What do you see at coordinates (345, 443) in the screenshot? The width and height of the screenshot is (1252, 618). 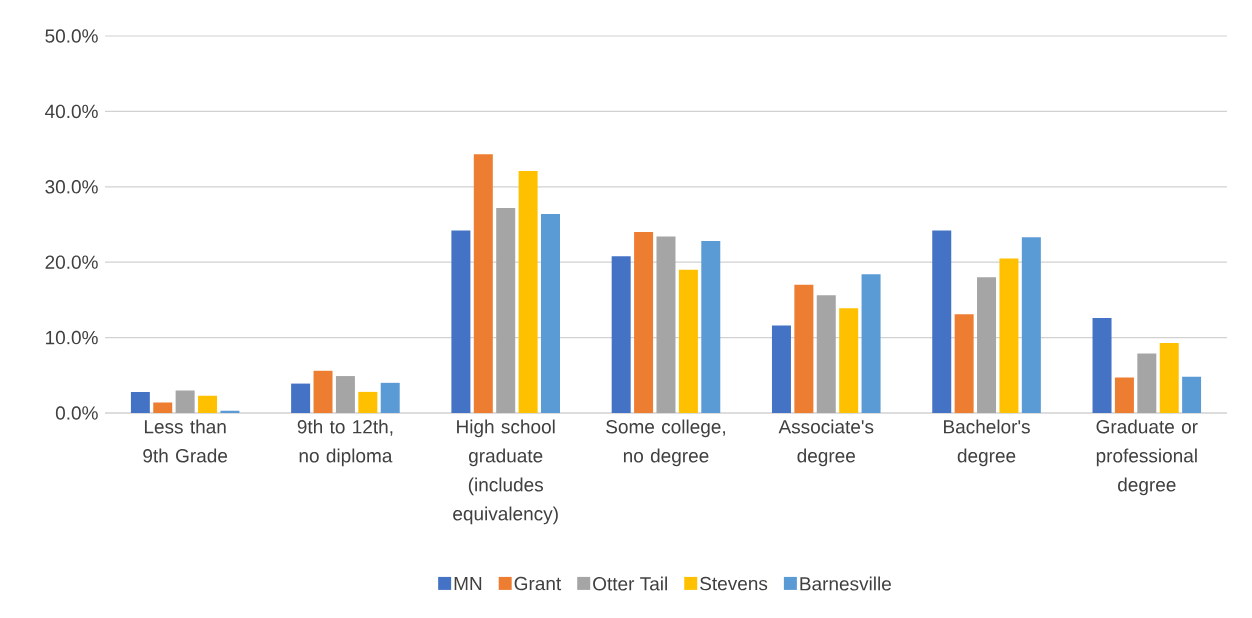 I see `x-tick-label: 9th to 12th, no diploma` at bounding box center [345, 443].